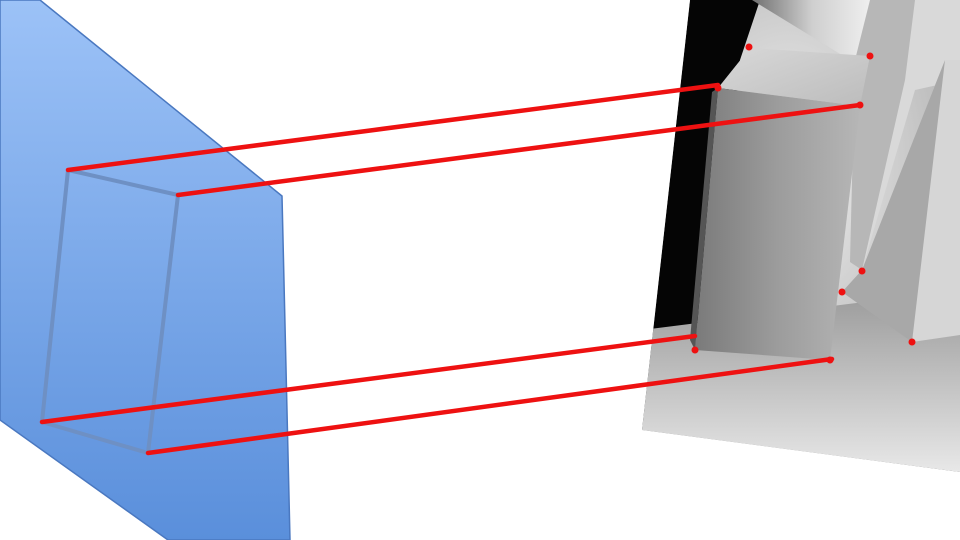  What do you see at coordinates (893, 201) in the screenshot?
I see `photo-pyramid-shade` at bounding box center [893, 201].